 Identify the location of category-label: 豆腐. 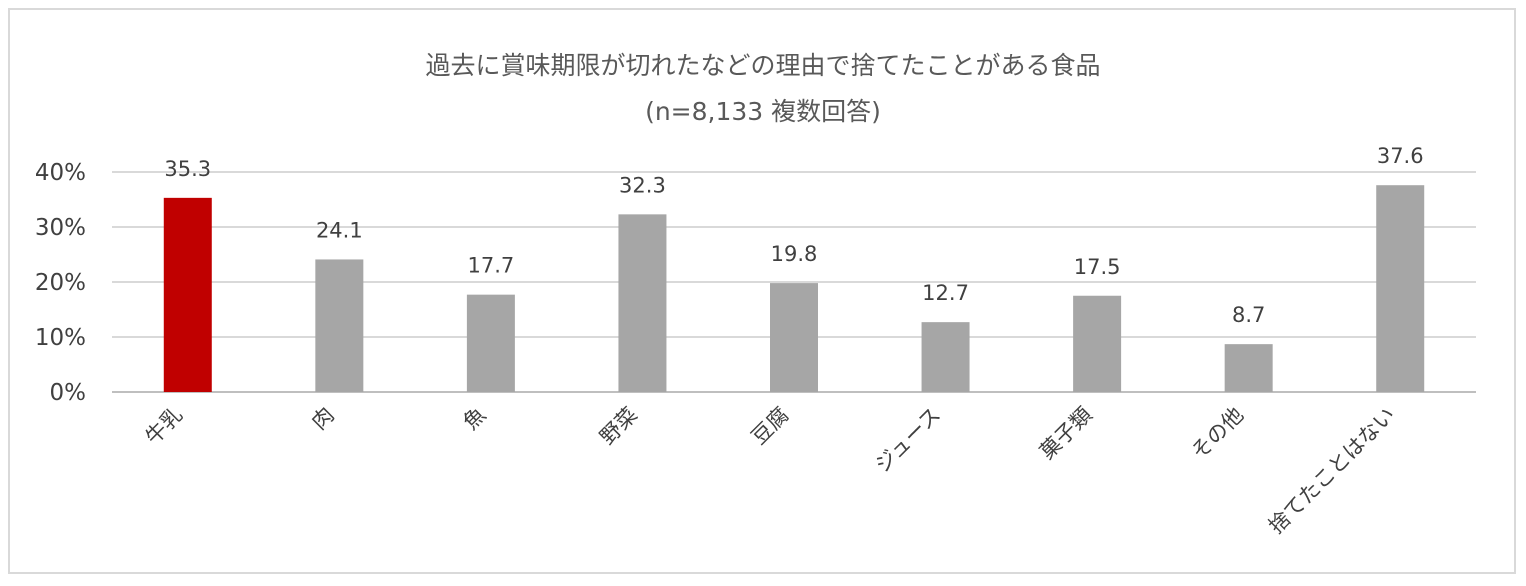
(770, 426).